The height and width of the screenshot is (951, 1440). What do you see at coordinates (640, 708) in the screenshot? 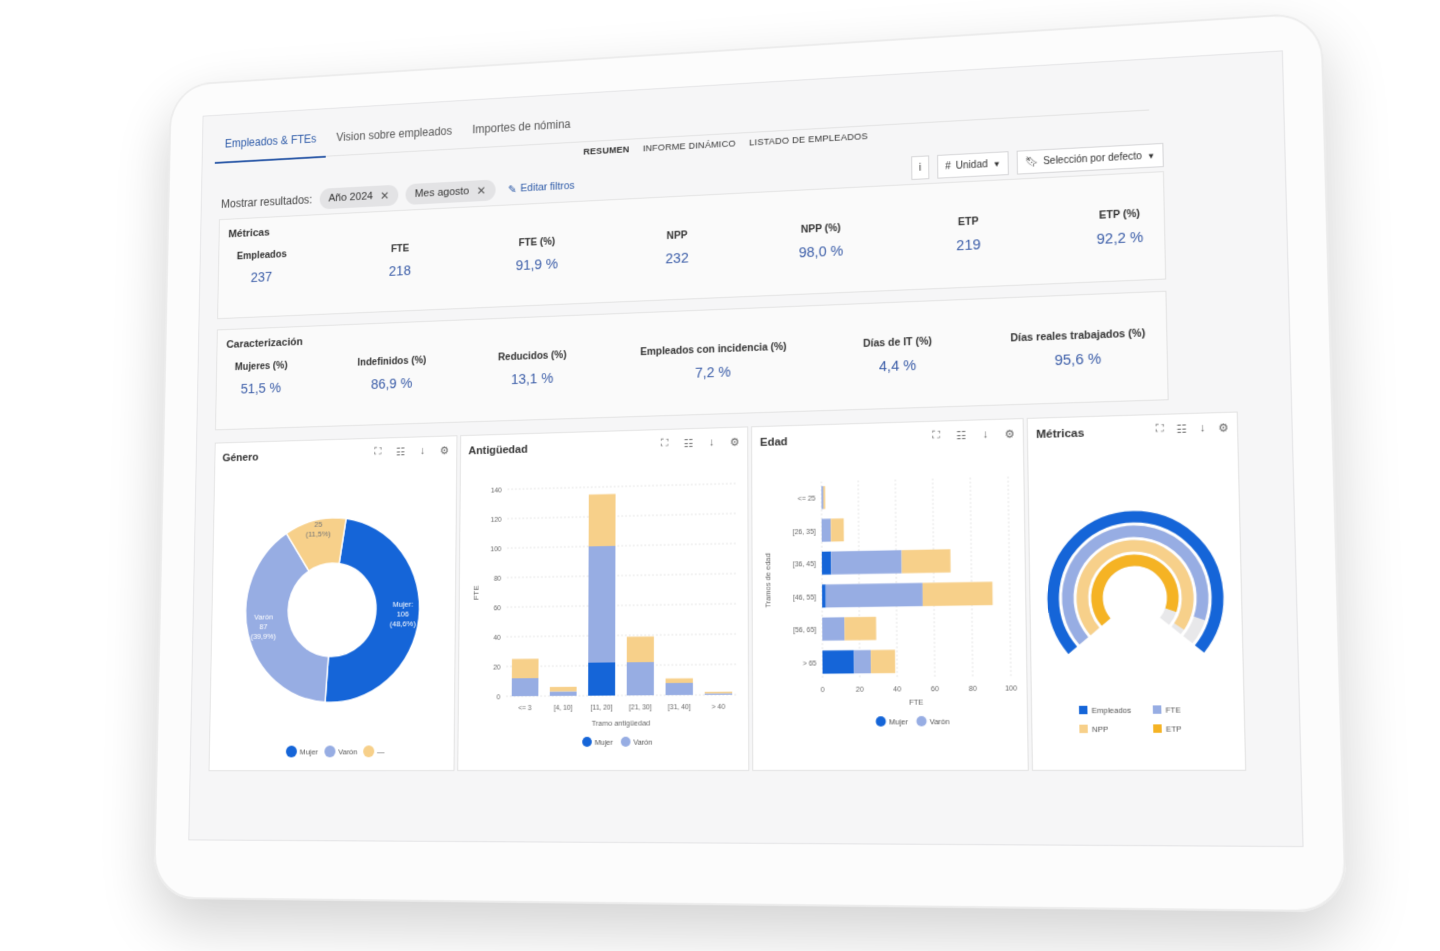
I see `x-tick-label: [21, 30]` at bounding box center [640, 708].